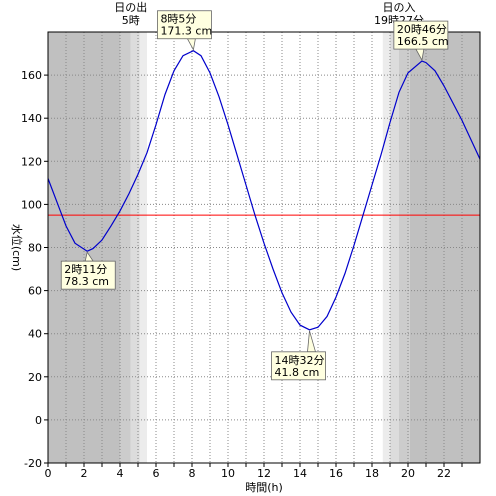 Image resolution: width=496 pixels, height=496 pixels. What do you see at coordinates (48, 473) in the screenshot?
I see `x-tick-label: 0` at bounding box center [48, 473].